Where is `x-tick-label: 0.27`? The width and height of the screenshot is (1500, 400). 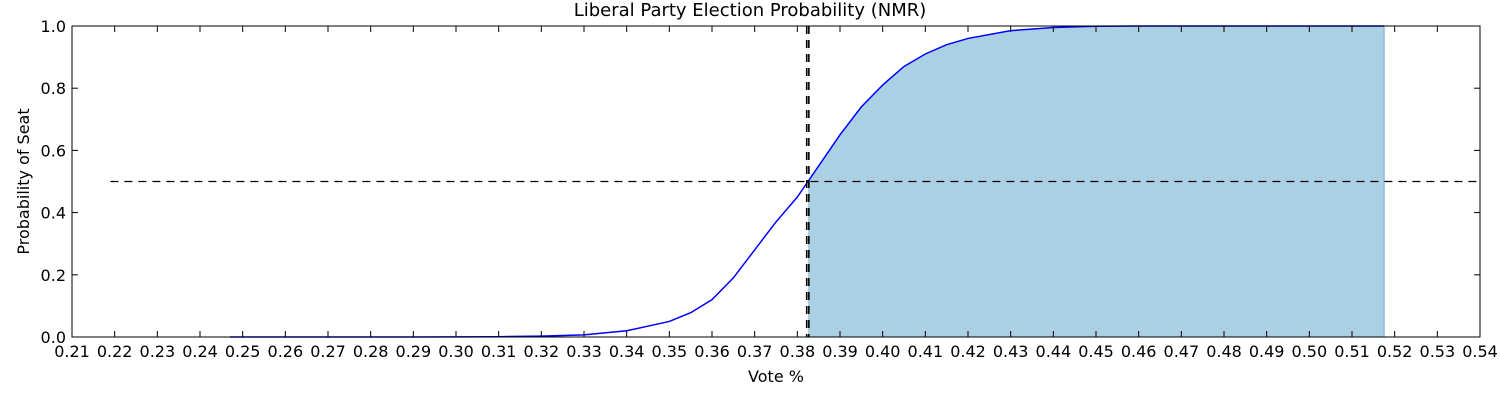 x-tick-label: 0.27 is located at coordinates (328, 351).